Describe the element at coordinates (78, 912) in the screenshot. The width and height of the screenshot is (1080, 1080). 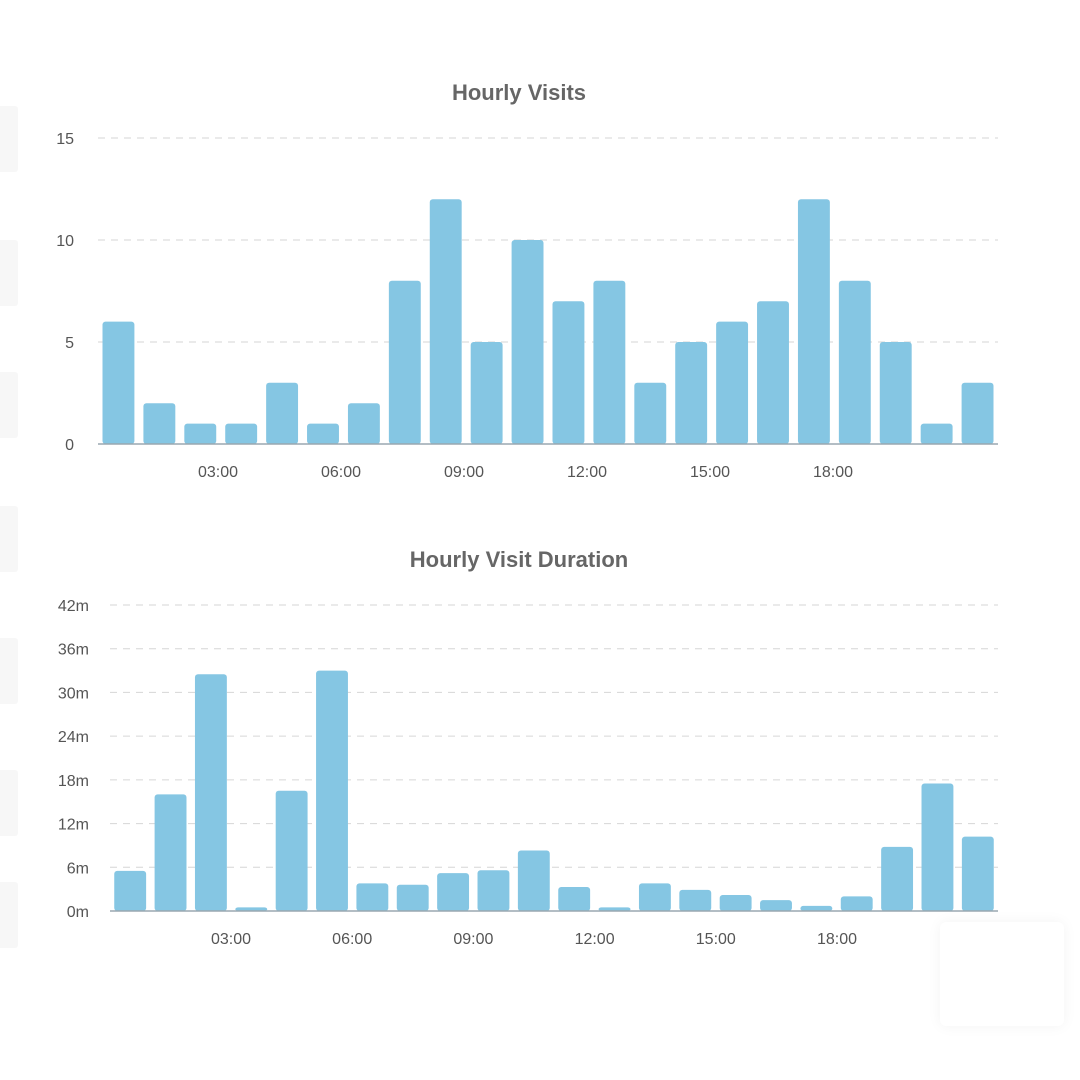
I see `y-tick-label: 0m` at that location.